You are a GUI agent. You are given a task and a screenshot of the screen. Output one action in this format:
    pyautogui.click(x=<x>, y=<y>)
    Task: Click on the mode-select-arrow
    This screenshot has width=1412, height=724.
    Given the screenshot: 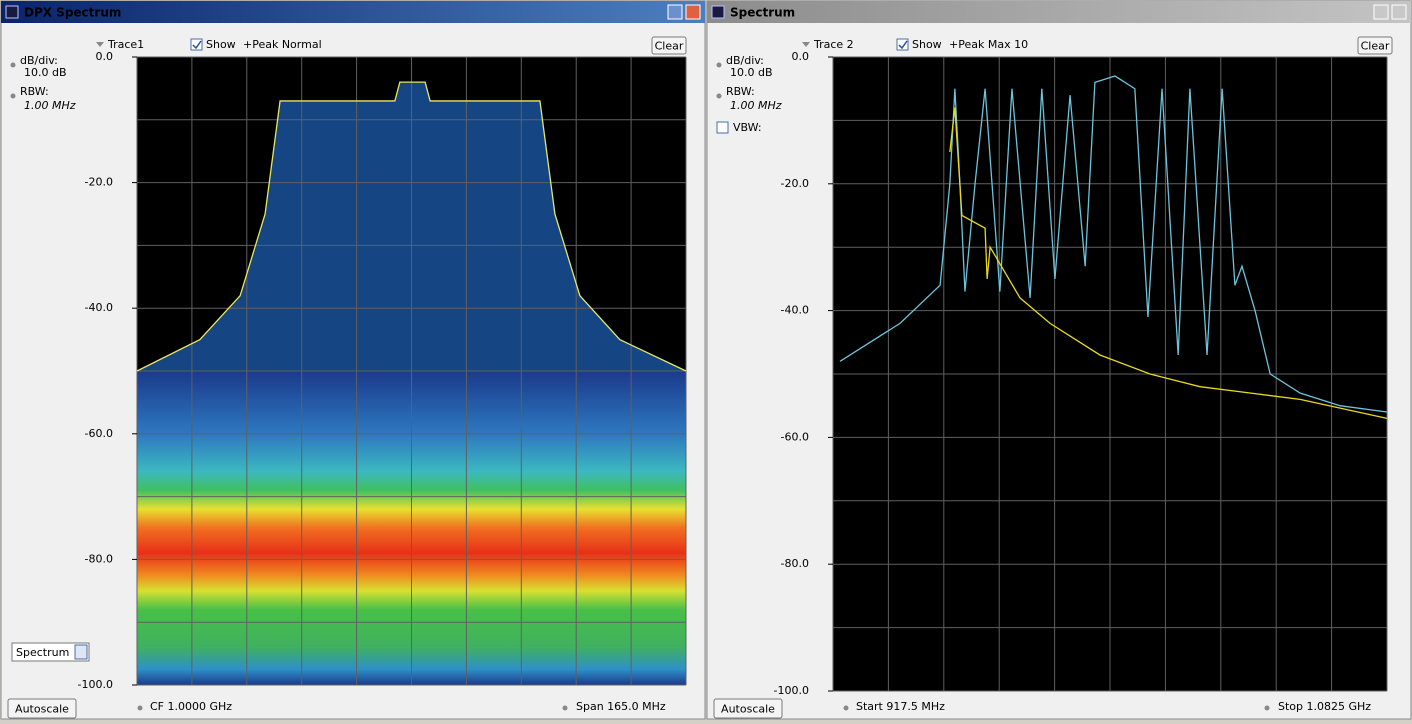 What is the action you would take?
    pyautogui.click(x=81, y=652)
    